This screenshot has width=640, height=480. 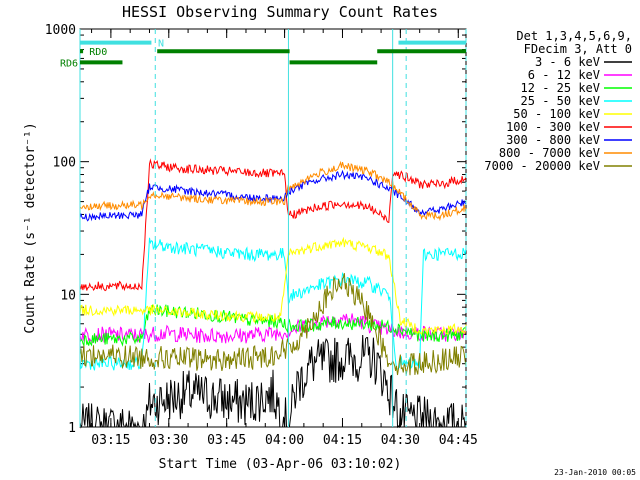 What do you see at coordinates (30, 227) in the screenshot?
I see `y-axis-label: Count Rate (s⁻¹ detector⁻¹)` at bounding box center [30, 227].